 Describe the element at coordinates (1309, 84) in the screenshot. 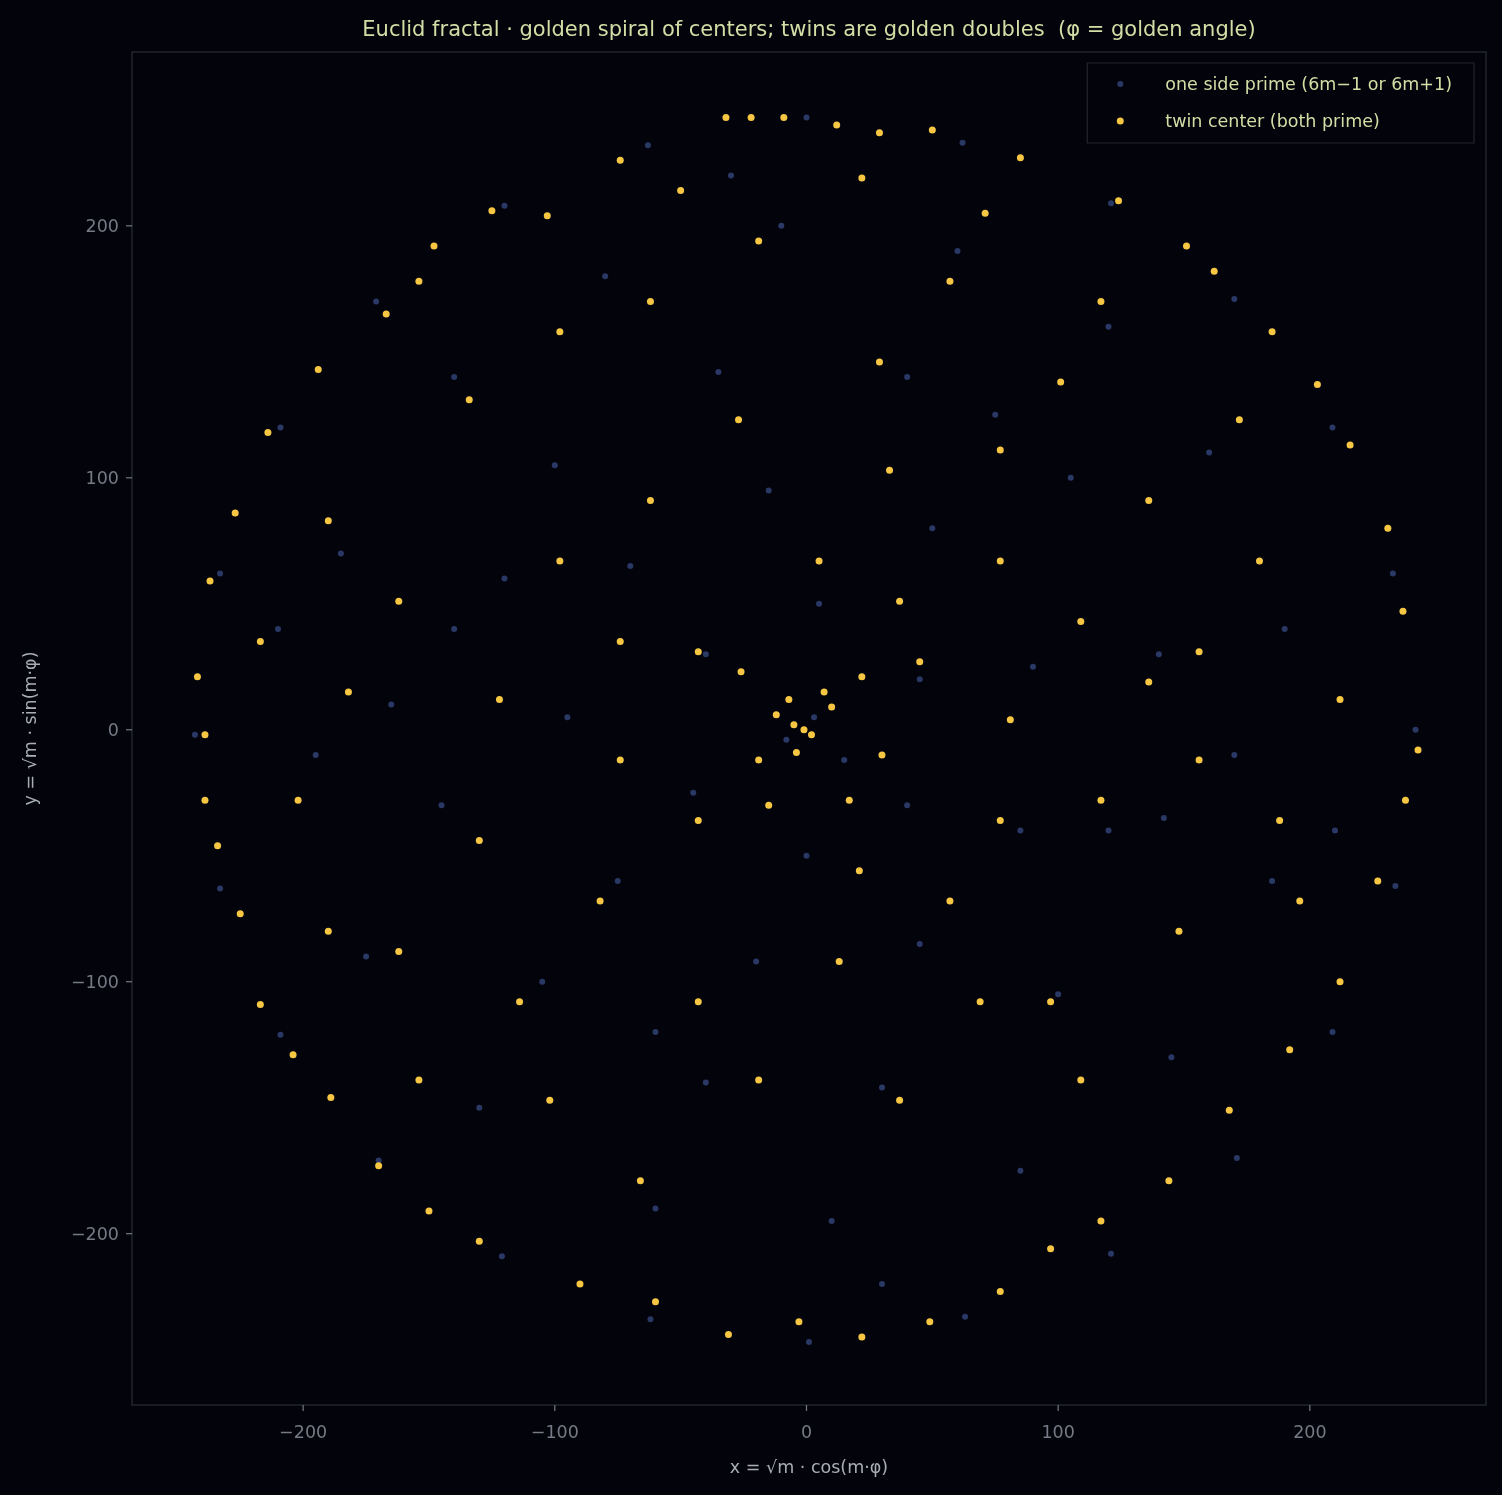

I see `legend-label: one side prime (6m−1 or 6m+1)` at that location.